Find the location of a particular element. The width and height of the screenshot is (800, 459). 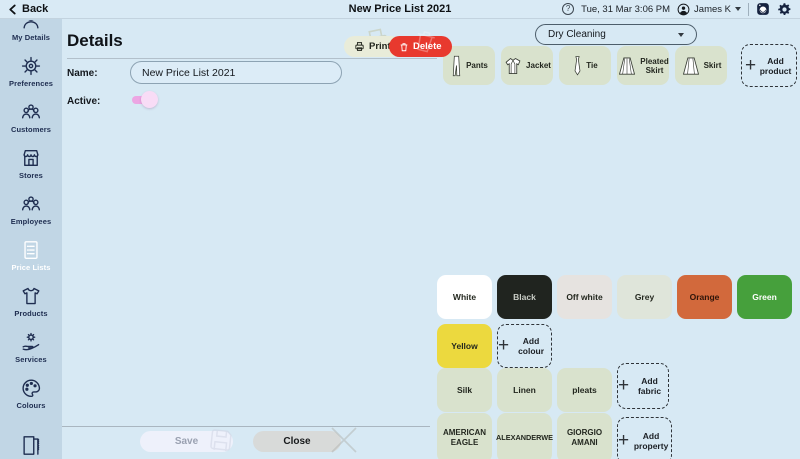

colour-button-black: Black is located at coordinates (524, 297).